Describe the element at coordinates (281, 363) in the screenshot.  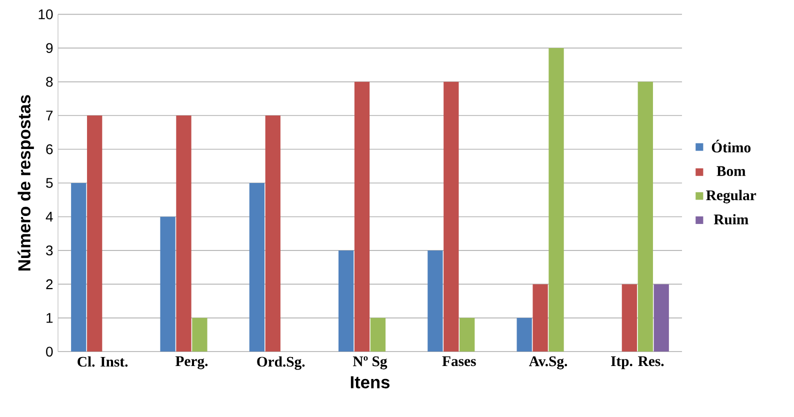
I see `x-tick-label: Ord.Sg.` at that location.